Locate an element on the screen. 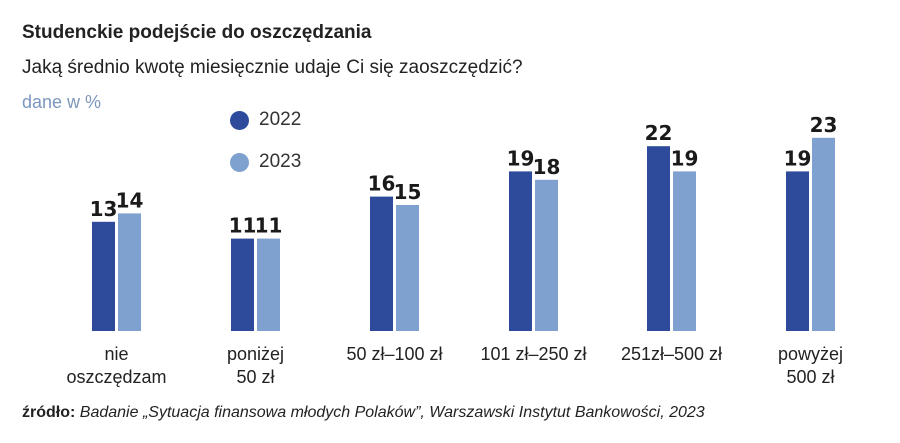 The height and width of the screenshot is (443, 900). legend-swatch-2023 is located at coordinates (239, 162).